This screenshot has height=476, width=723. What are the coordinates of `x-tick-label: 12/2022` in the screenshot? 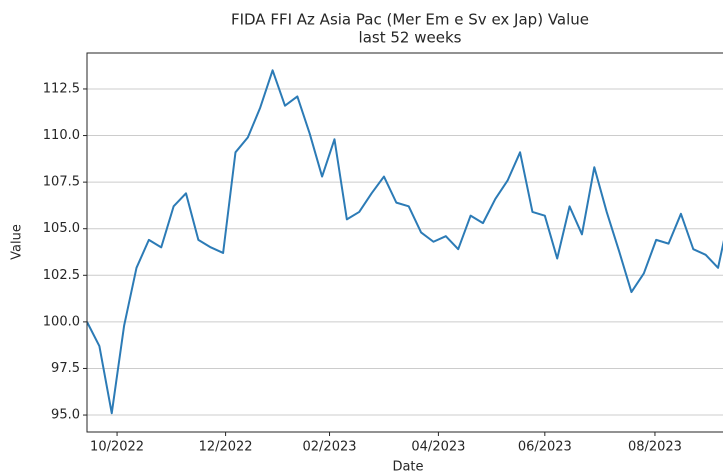 It's located at (226, 447).